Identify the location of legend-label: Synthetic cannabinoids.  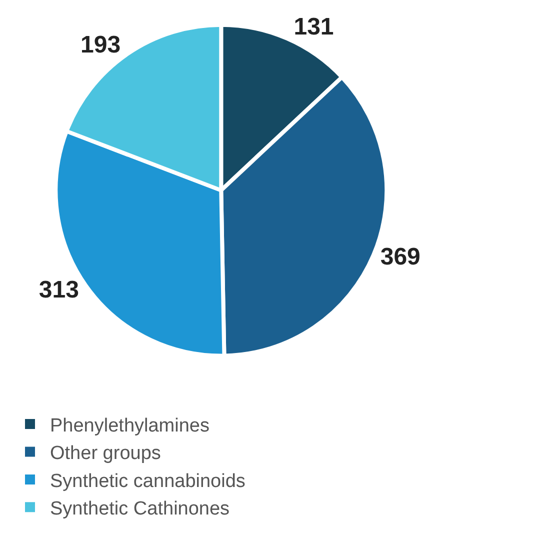
(148, 481).